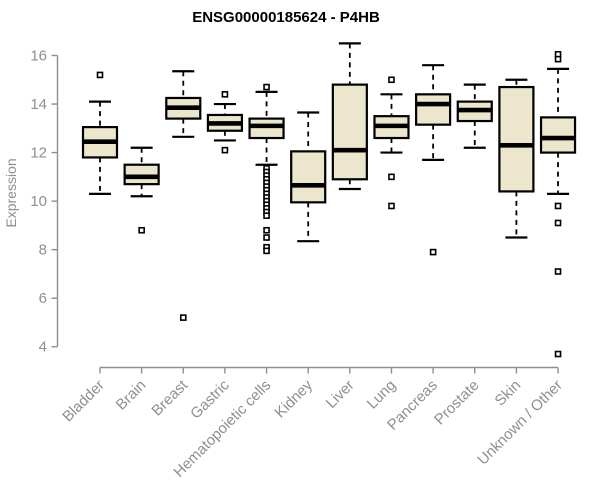 This screenshot has height=500, width=600. What do you see at coordinates (131, 395) in the screenshot?
I see `x-category-label: Brain` at bounding box center [131, 395].